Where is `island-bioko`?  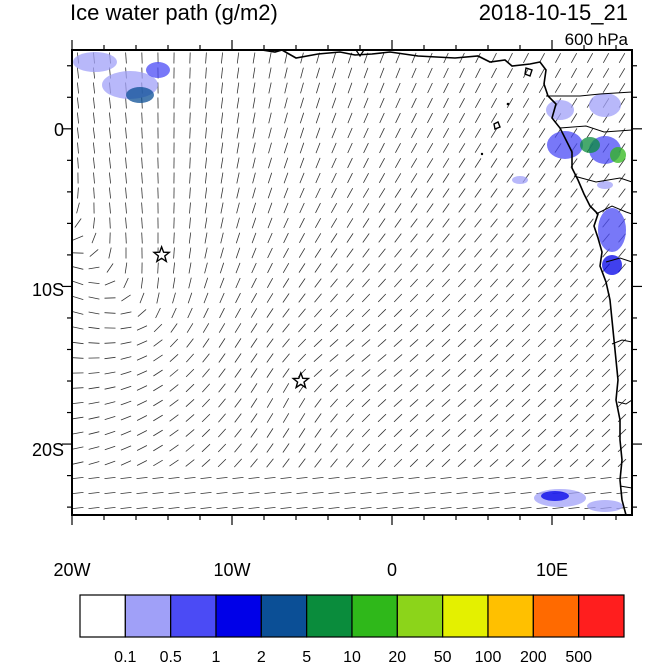 island-bioko is located at coordinates (528, 72).